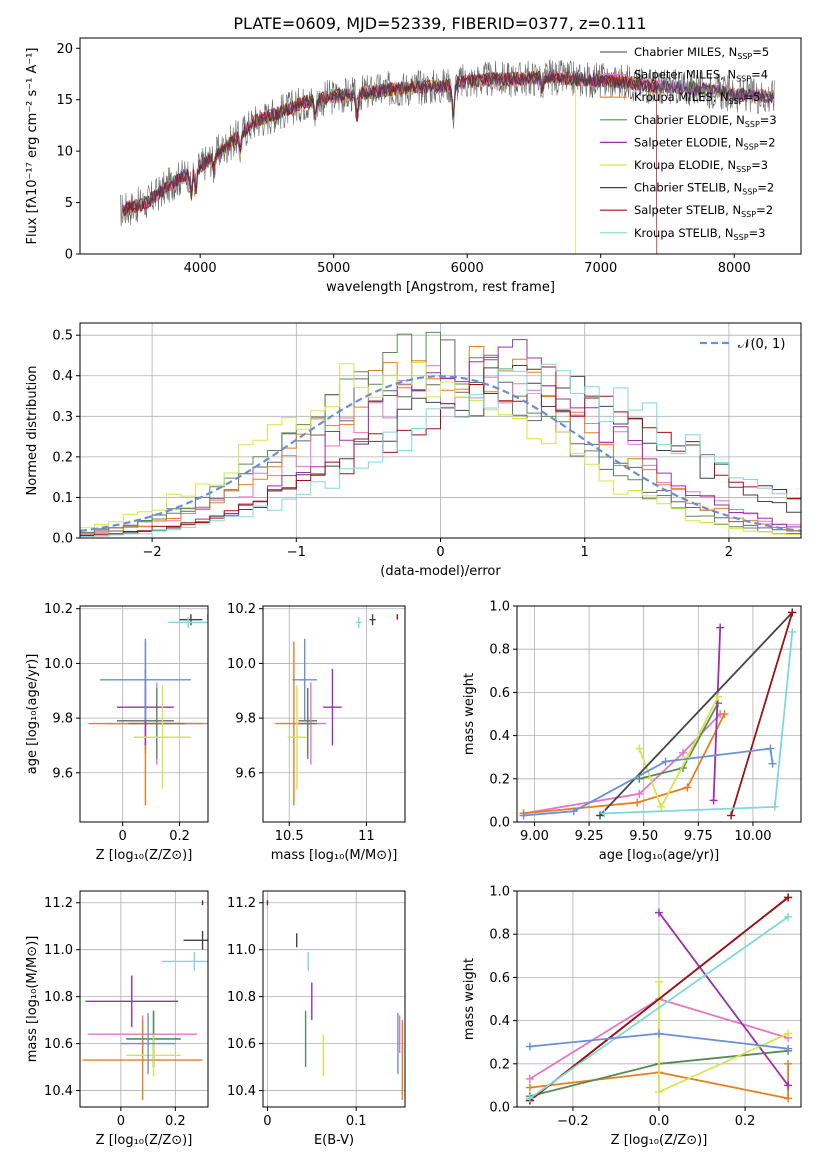 This screenshot has height=1170, width=819. Describe the element at coordinates (64, 152) in the screenshot. I see `y-tick-label: 10` at that location.